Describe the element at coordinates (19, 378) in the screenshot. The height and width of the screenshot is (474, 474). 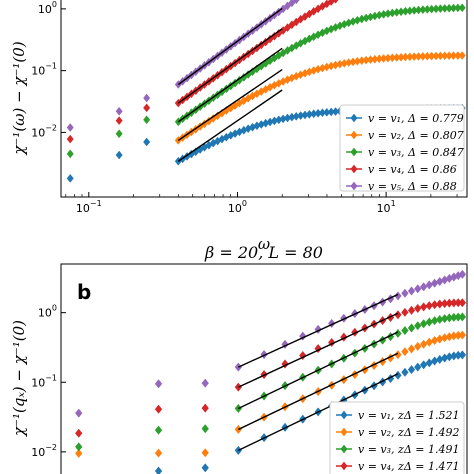
I see `panel-b-ylabel: χ⁻¹(qₓ) − χ⁻¹(0)` at that location.